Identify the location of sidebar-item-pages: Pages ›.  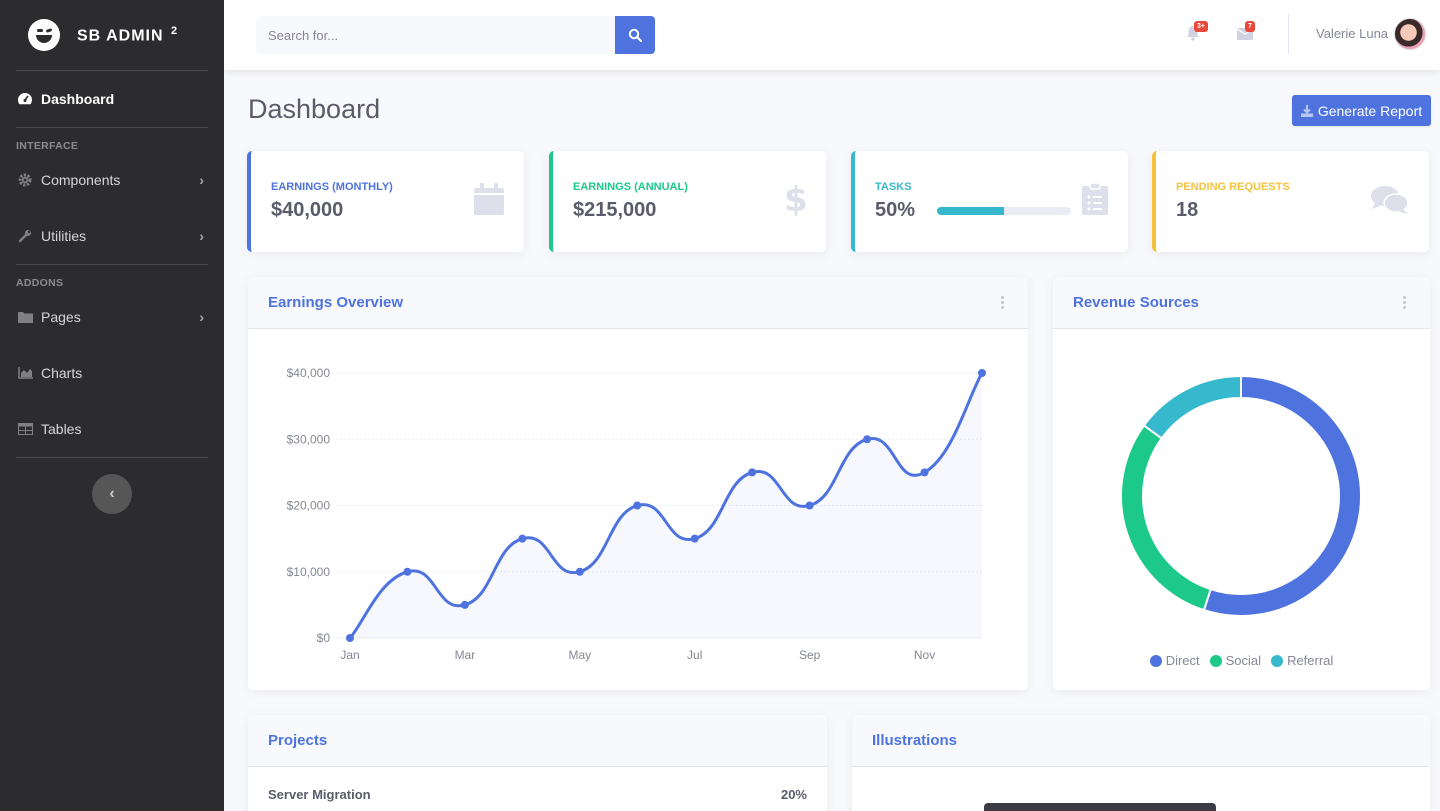
(112, 317).